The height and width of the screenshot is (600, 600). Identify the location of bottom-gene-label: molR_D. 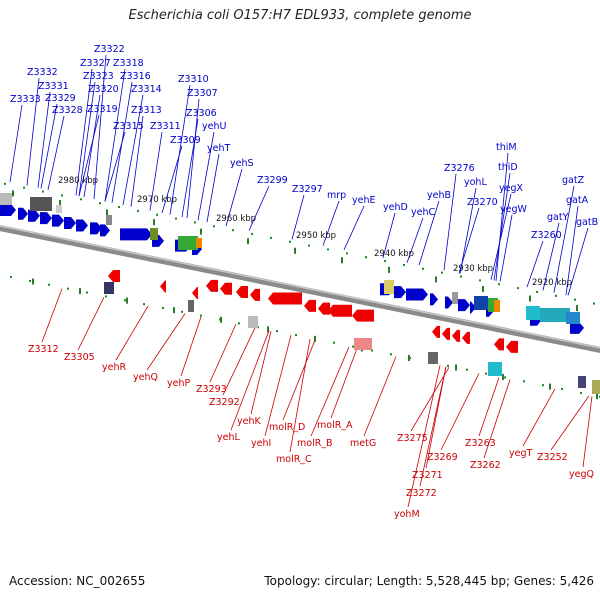
(287, 427).